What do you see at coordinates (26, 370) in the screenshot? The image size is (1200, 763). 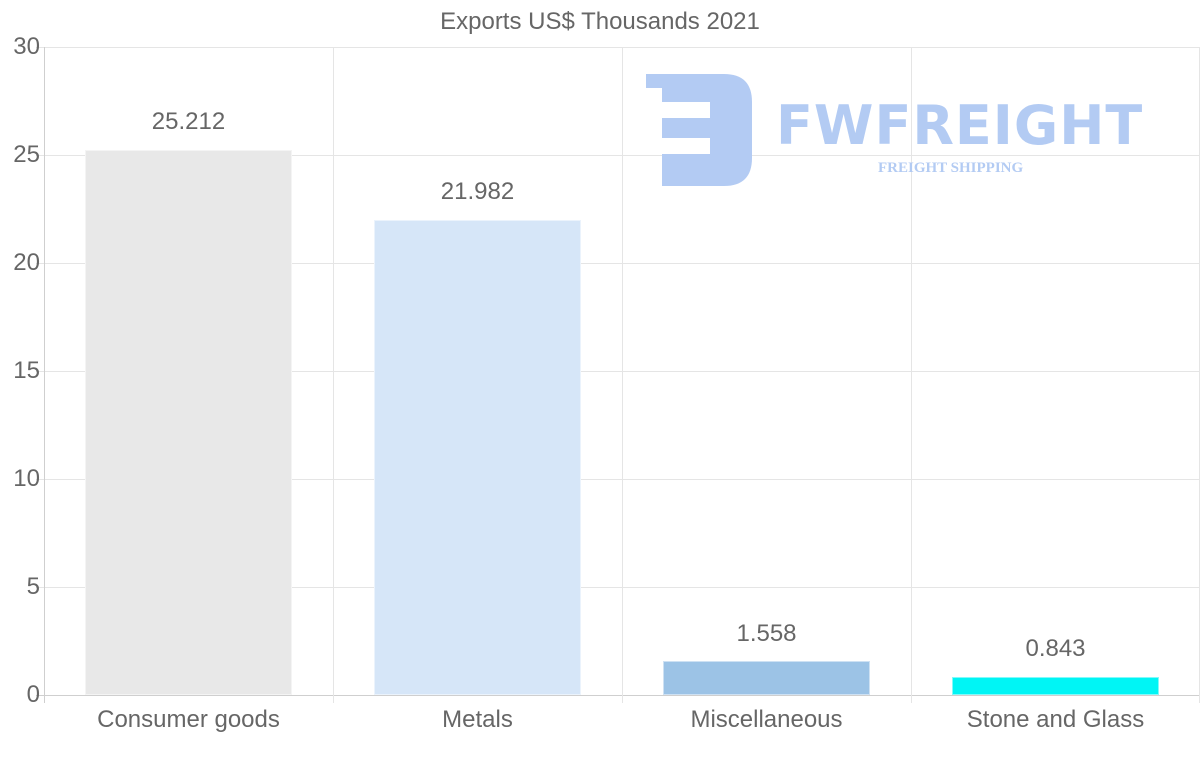 I see `y-tick-label: 15` at bounding box center [26, 370].